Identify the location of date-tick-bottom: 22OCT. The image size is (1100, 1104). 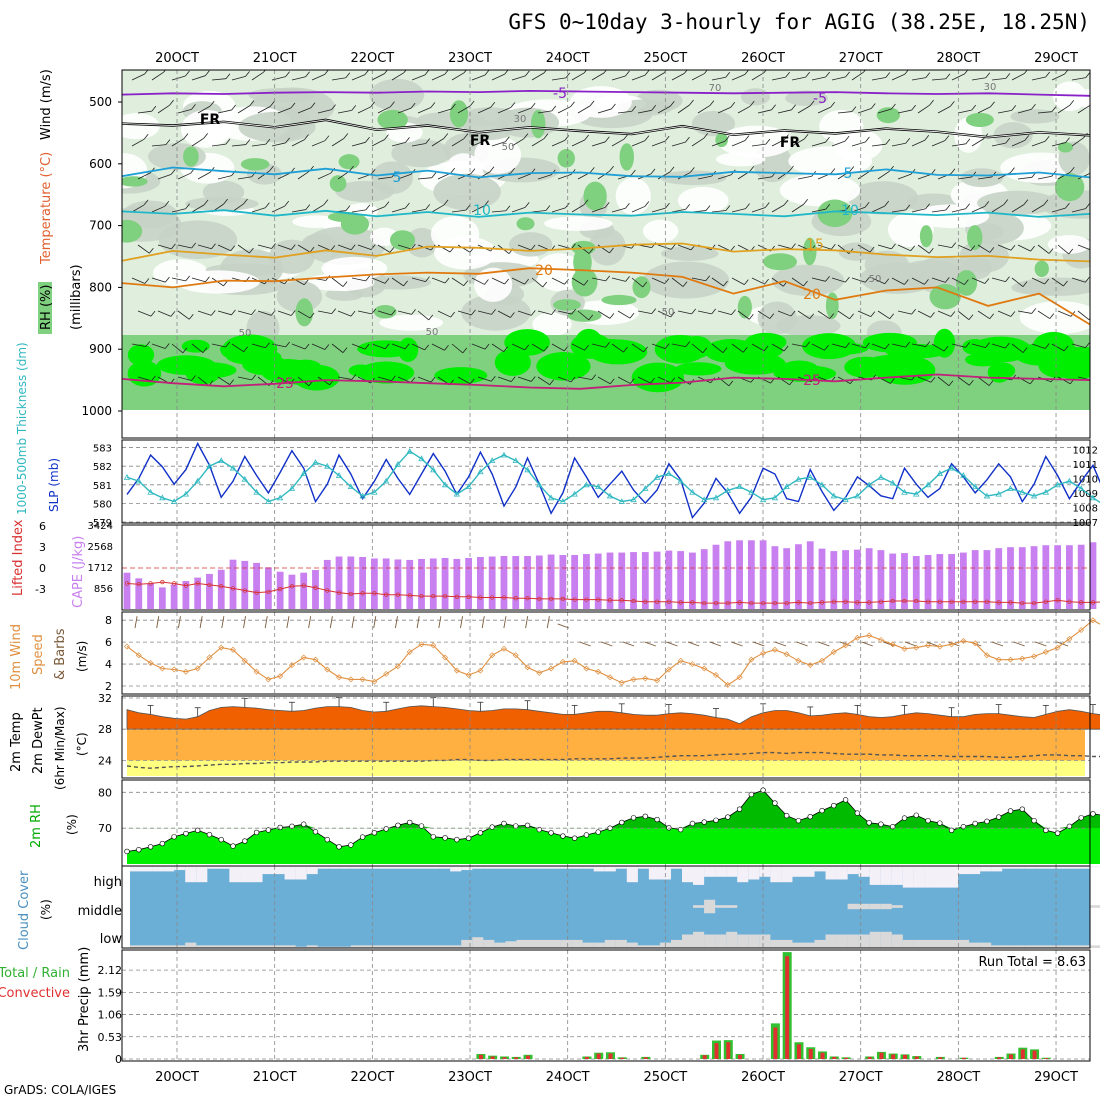
(372, 1077).